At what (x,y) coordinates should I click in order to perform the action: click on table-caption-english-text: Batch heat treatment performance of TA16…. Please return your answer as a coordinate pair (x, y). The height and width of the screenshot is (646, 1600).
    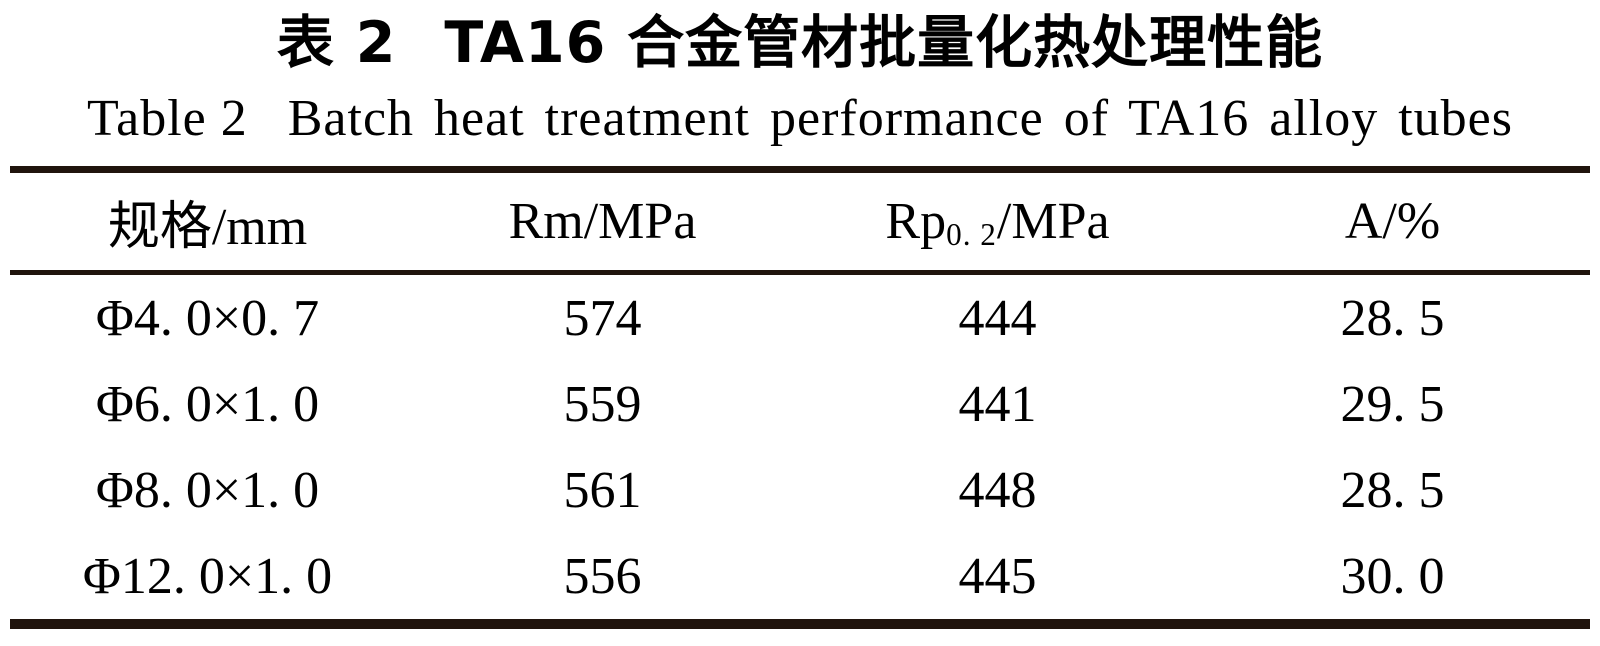
    Looking at the image, I should click on (900, 118).